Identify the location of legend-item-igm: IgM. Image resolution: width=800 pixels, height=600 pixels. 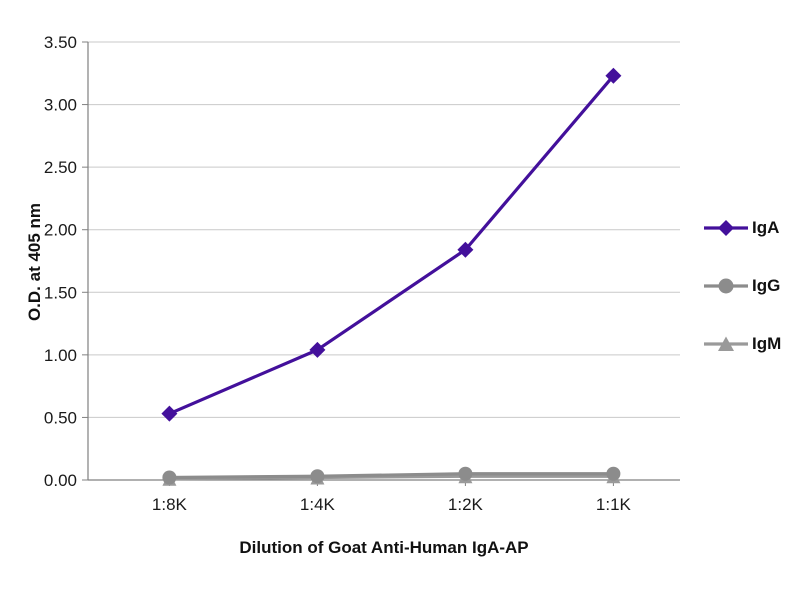
(742, 344).